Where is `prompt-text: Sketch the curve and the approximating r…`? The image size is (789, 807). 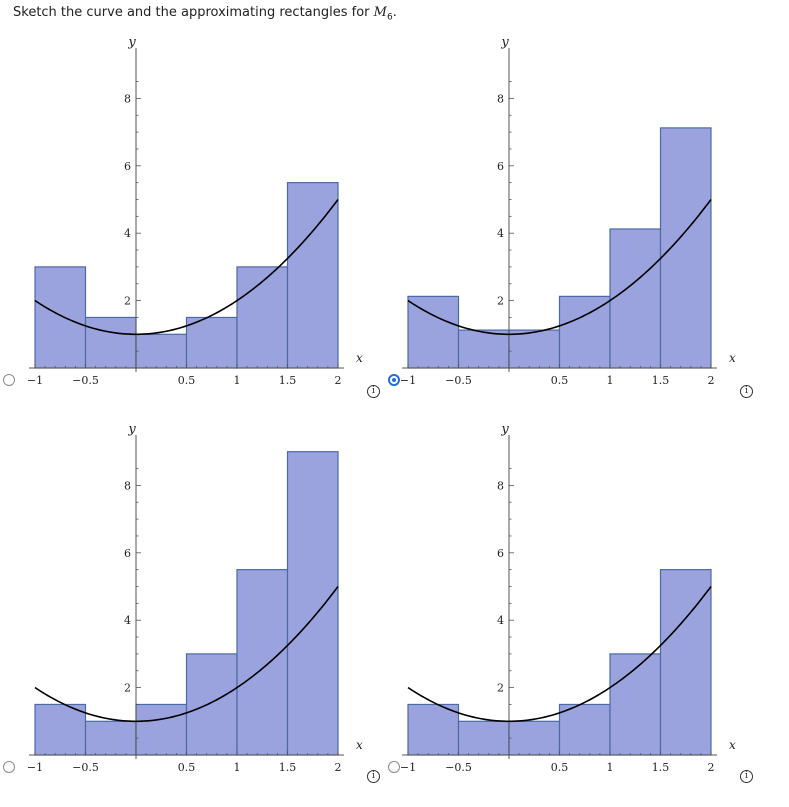 prompt-text: Sketch the curve and the approximating r… is located at coordinates (191, 12).